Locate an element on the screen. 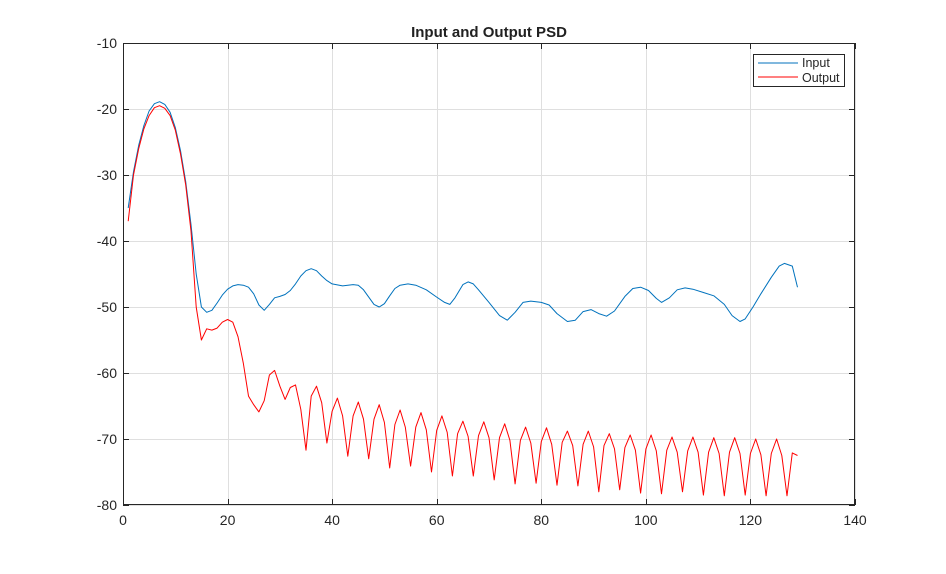 The image size is (946, 574). y-tick-label: -80 is located at coordinates (107, 505).